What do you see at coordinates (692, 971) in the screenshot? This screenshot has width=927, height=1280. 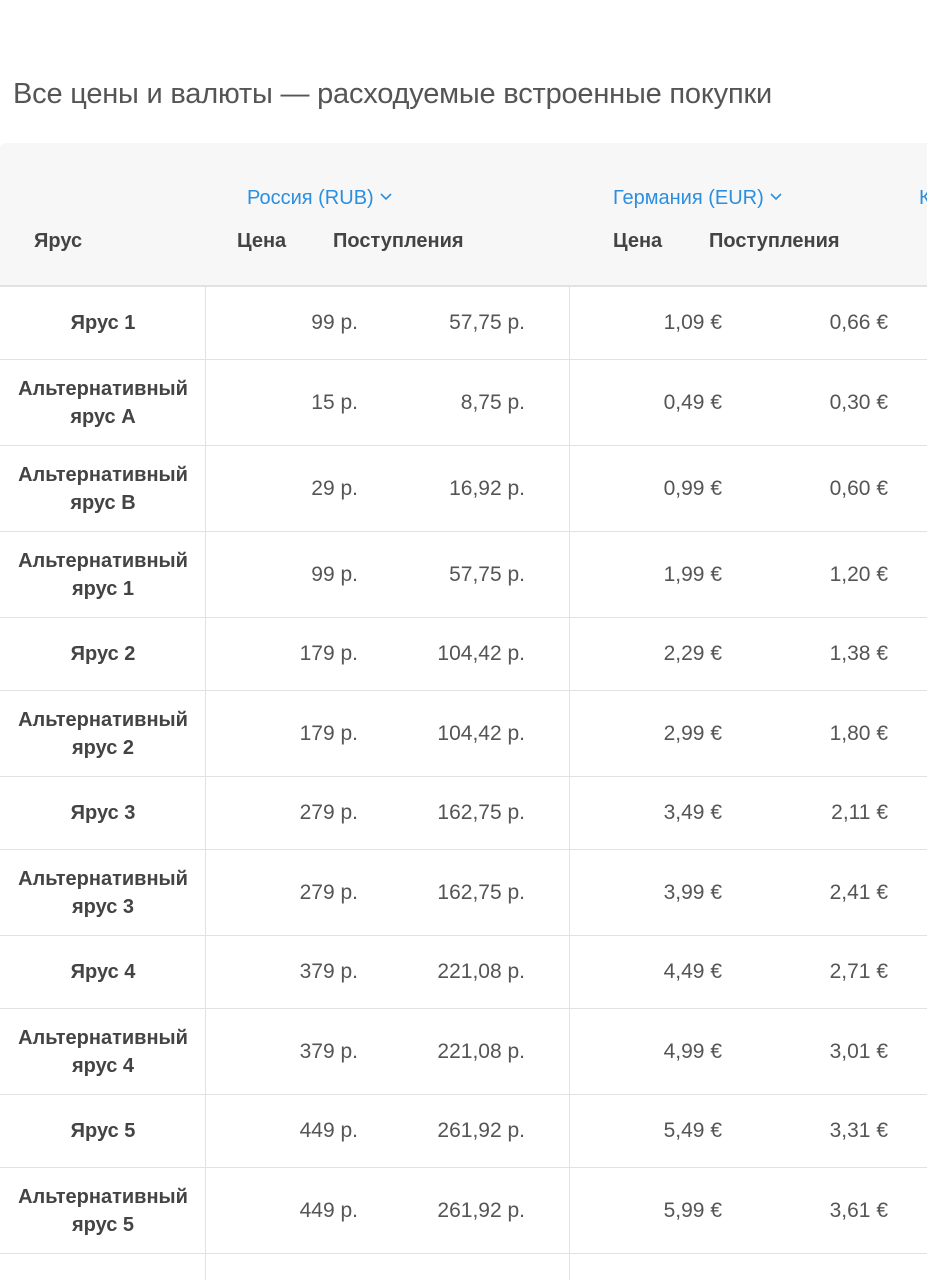 I see `eur-price: 4,49 €` at bounding box center [692, 971].